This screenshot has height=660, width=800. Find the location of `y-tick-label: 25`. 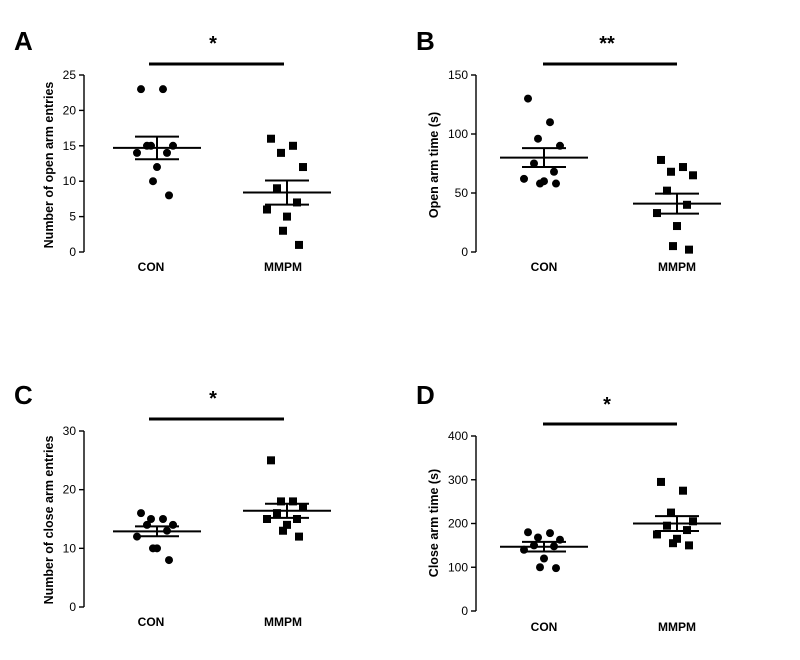

y-tick-label: 25 is located at coordinates (70, 75).